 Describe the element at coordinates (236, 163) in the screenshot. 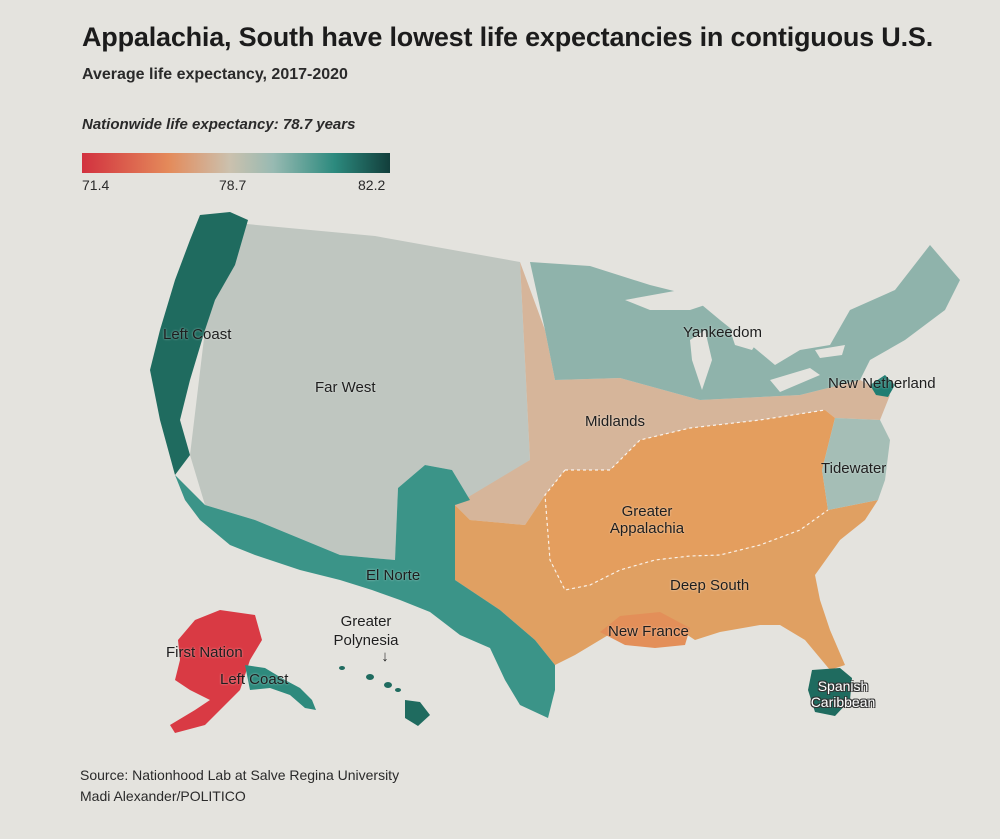

I see `legend-color-scale` at that location.